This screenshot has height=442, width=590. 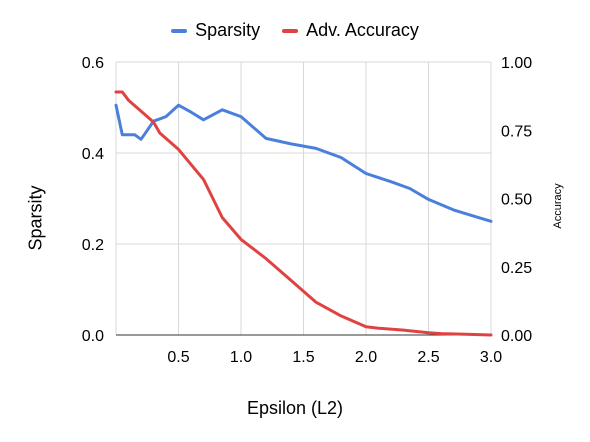 I want to click on y-tick-label-left: 0.0, so click(x=93, y=336).